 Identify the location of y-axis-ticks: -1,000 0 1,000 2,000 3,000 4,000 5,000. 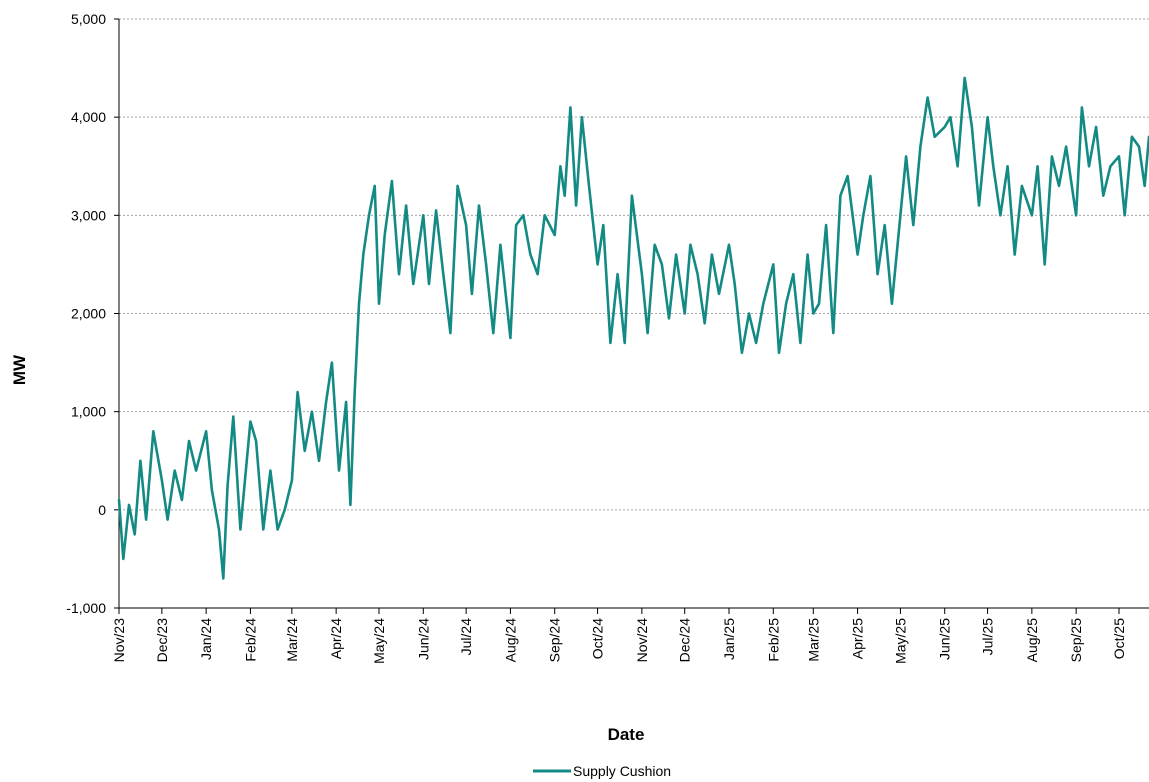
(92, 313).